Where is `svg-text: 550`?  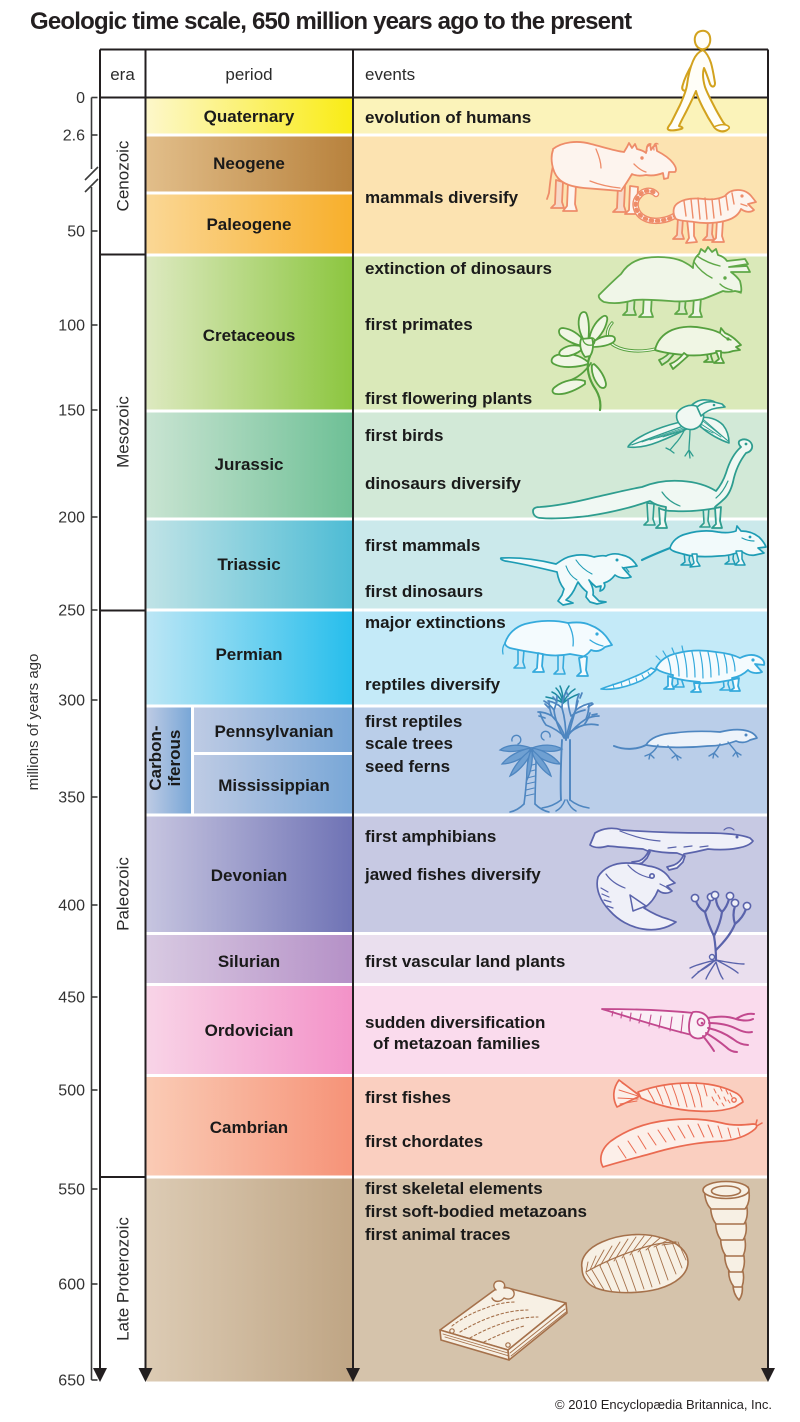
svg-text: 550 is located at coordinates (71, 1190).